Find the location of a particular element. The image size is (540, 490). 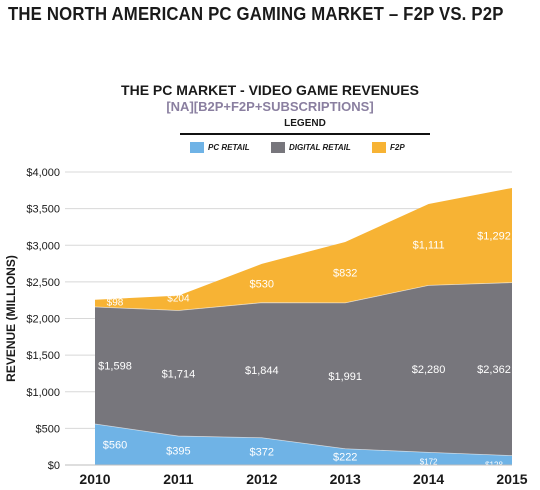

label-f2p: $204 is located at coordinates (178, 299).